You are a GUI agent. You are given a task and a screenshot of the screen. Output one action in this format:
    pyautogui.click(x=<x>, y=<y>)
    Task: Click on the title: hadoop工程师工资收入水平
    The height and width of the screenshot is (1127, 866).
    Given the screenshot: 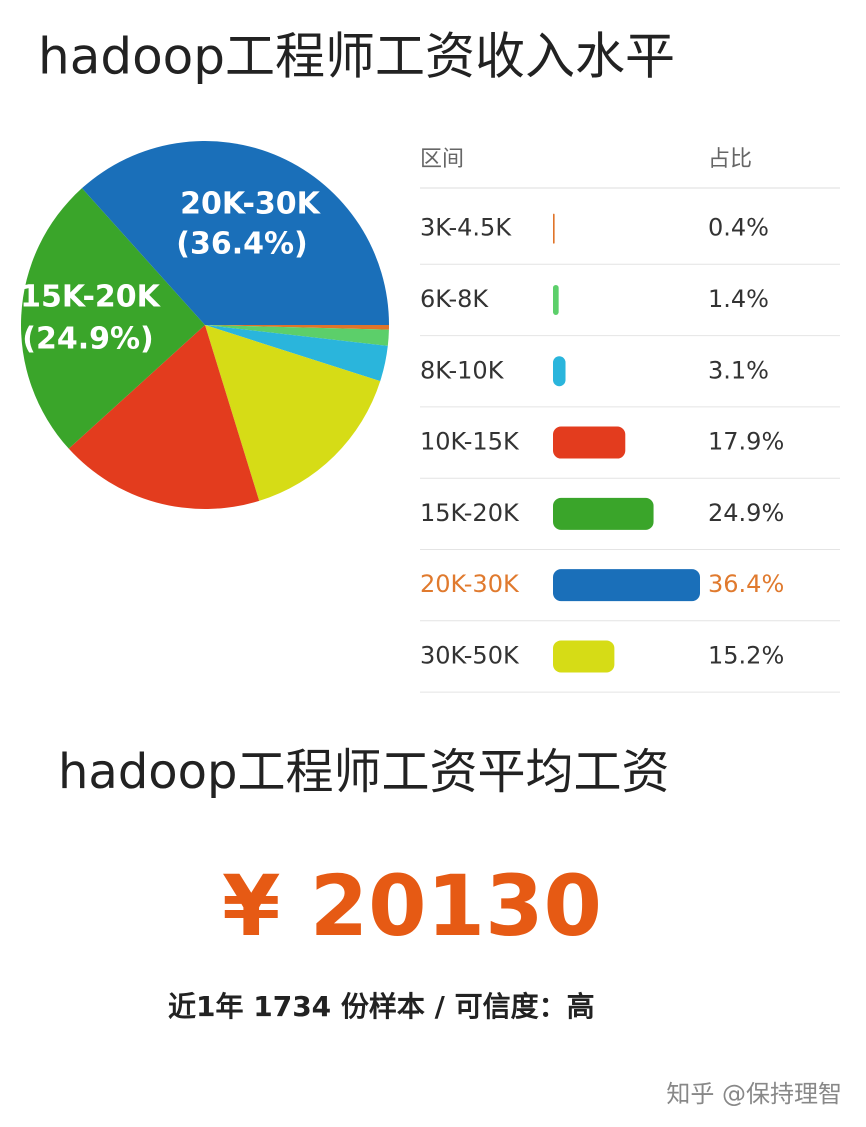 What is the action you would take?
    pyautogui.click(x=356, y=57)
    